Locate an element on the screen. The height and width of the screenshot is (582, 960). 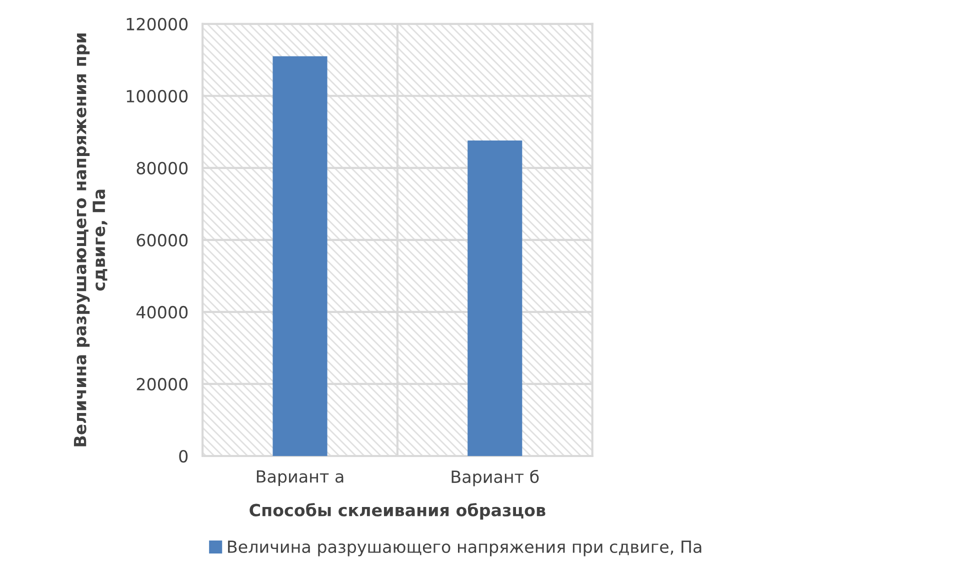
x-tick-label: Вариант б is located at coordinates (495, 478).